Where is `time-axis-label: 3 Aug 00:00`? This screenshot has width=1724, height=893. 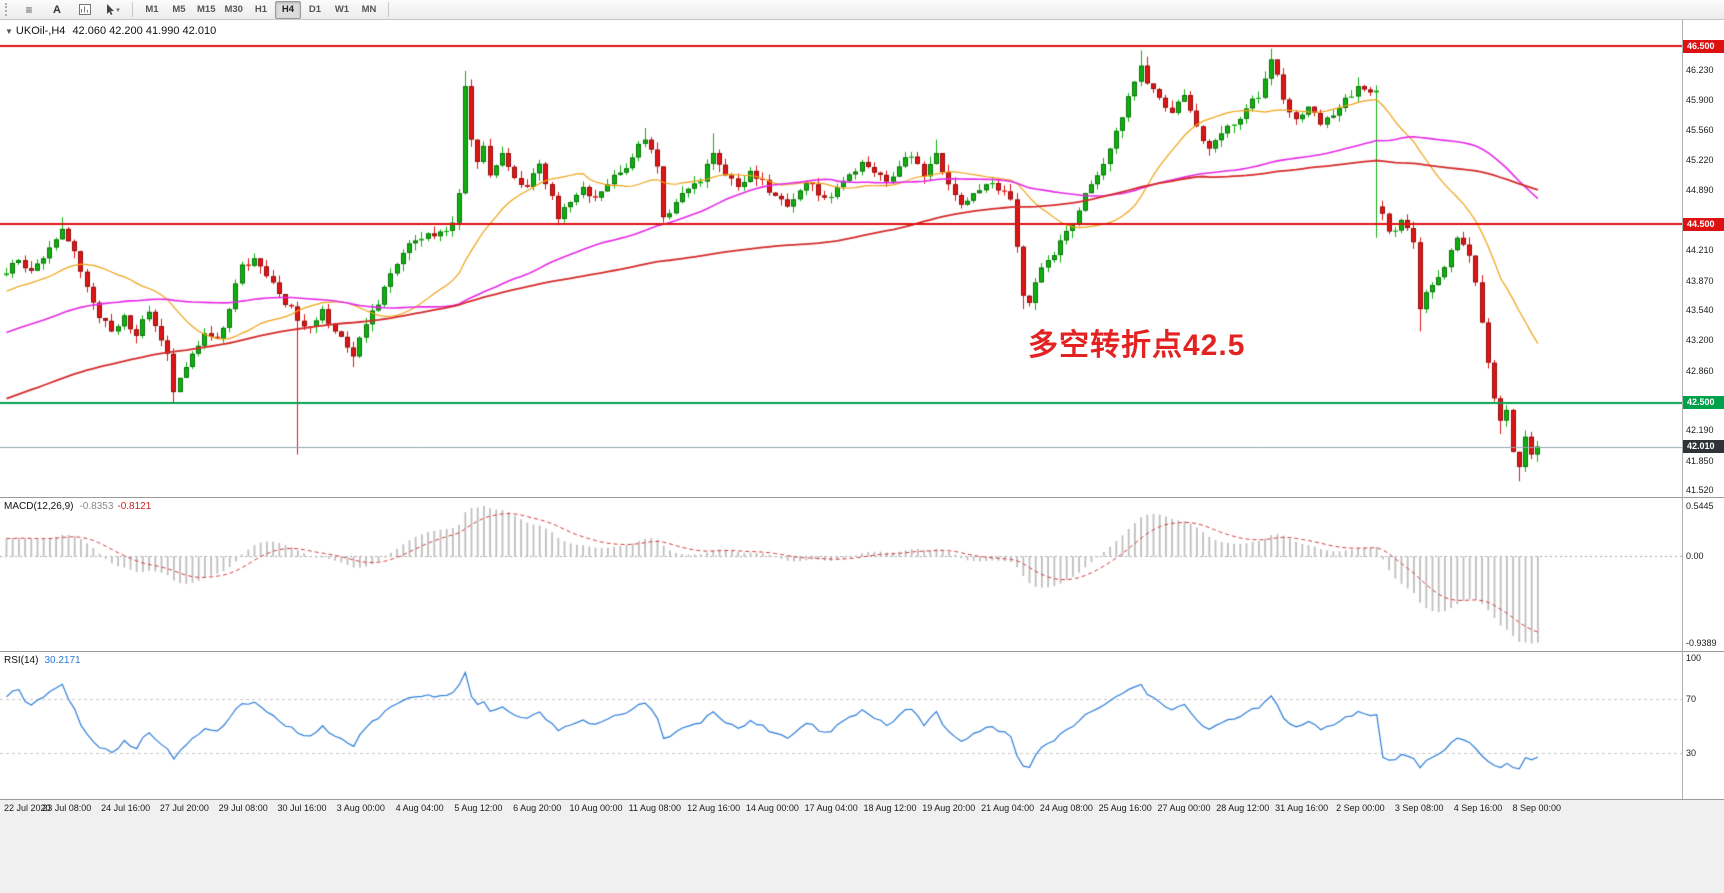 time-axis-label: 3 Aug 00:00 is located at coordinates (360, 808).